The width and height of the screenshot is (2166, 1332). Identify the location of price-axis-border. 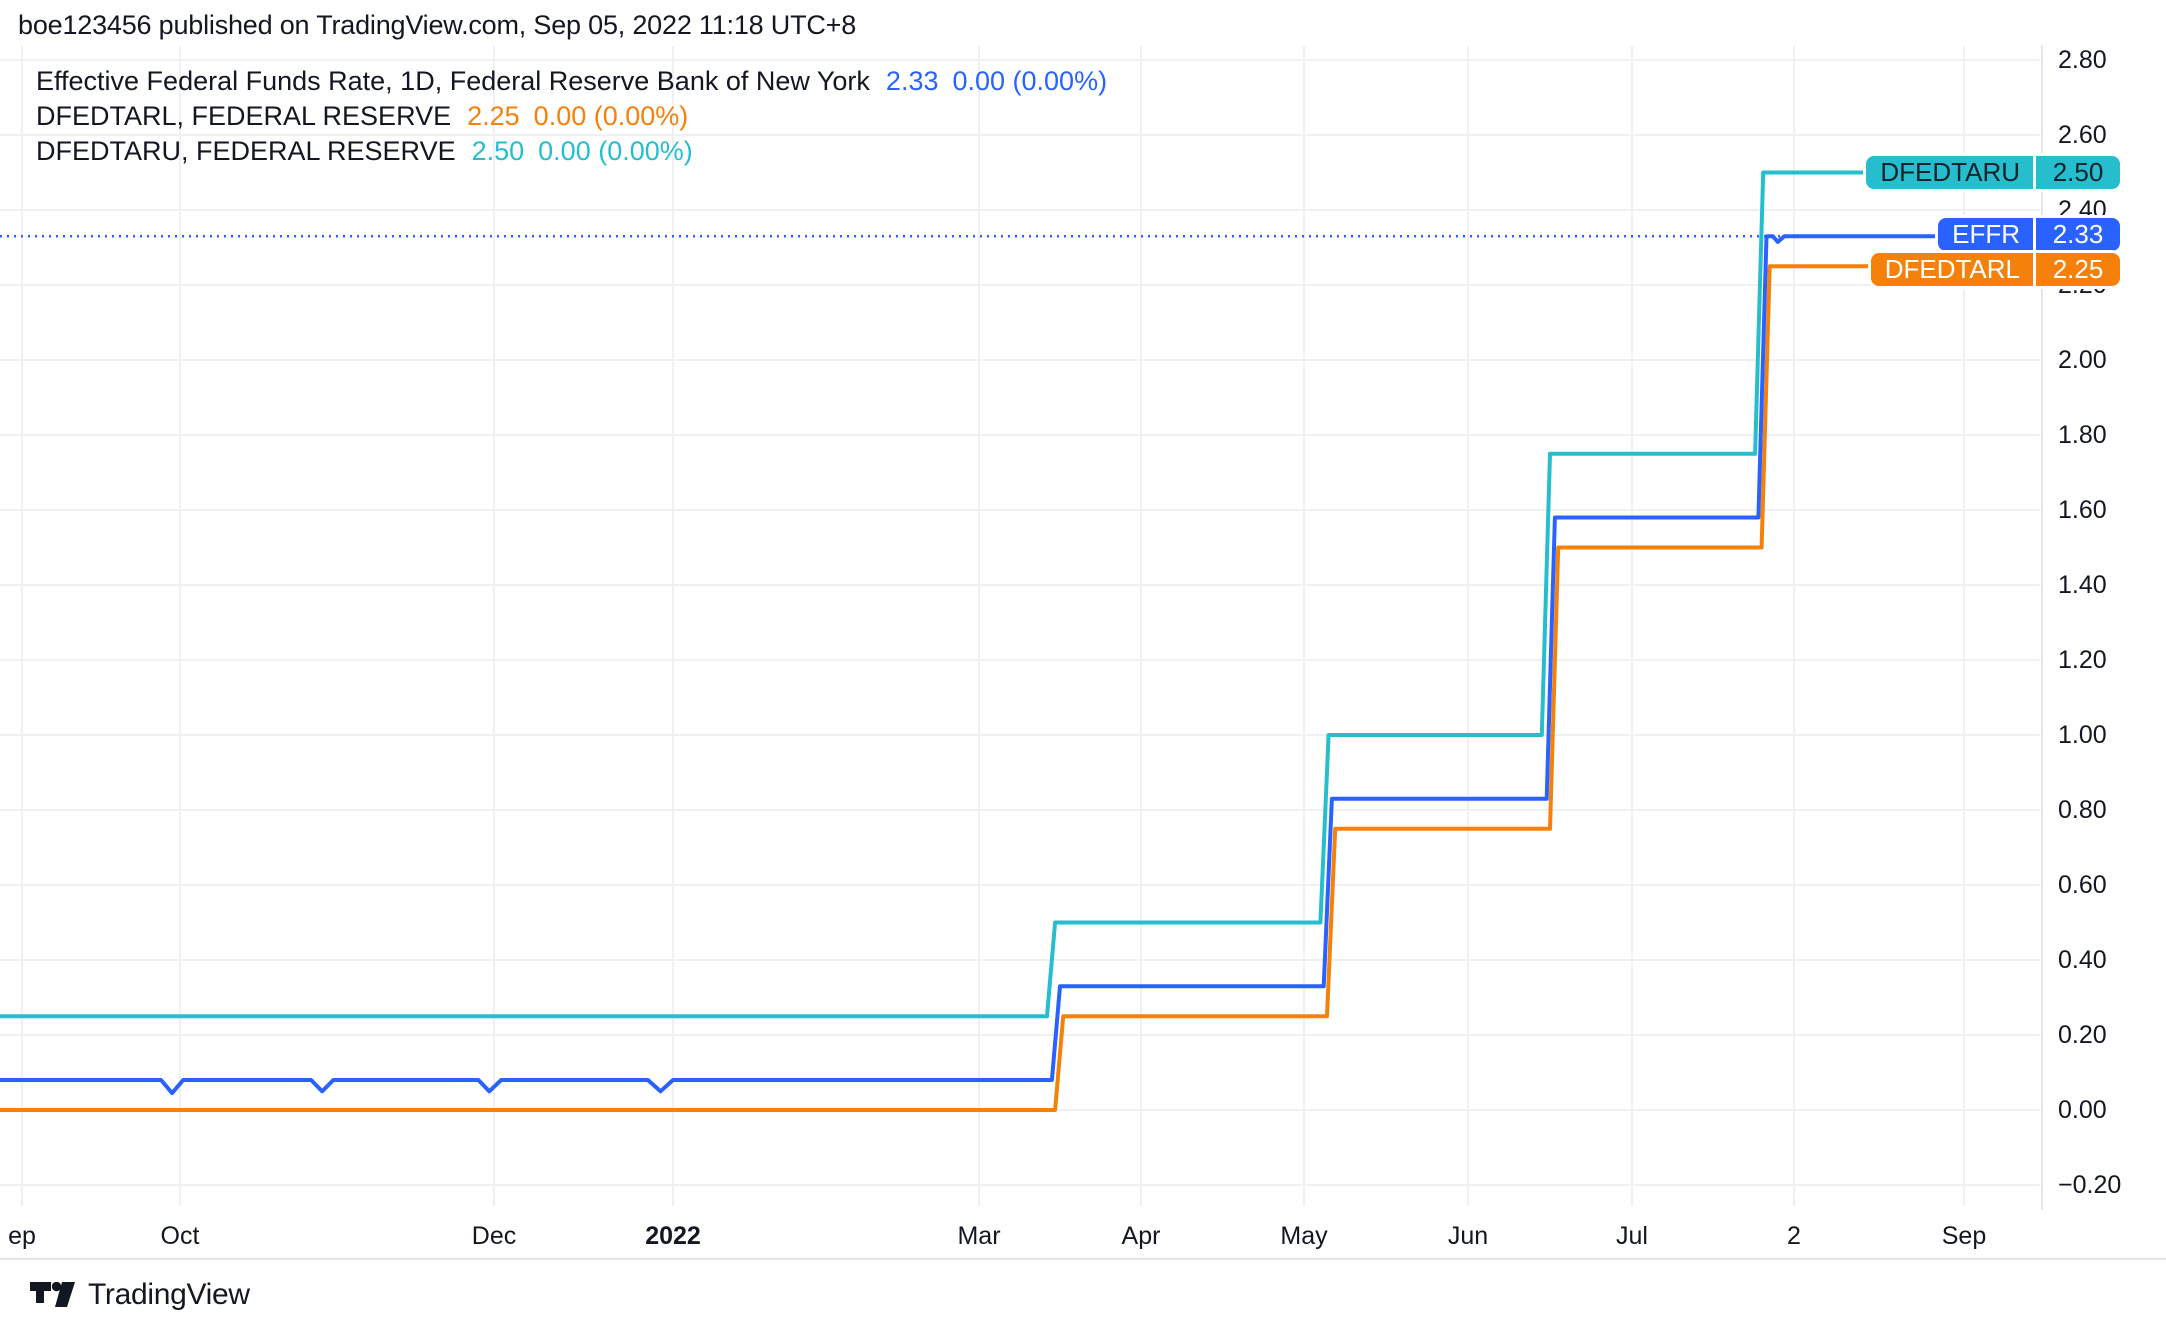
(2042, 651).